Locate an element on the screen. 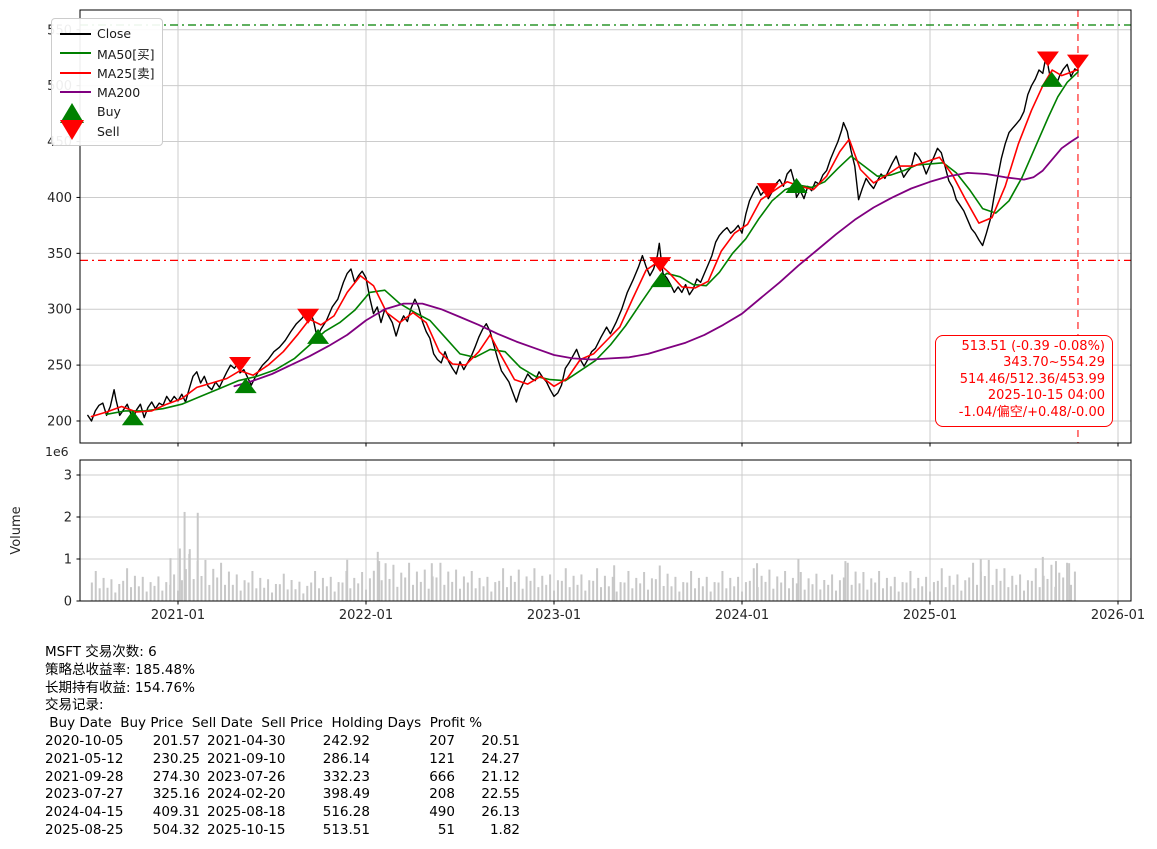 The height and width of the screenshot is (849, 1157). volume-y-tick-label: 3 is located at coordinates (68, 475).